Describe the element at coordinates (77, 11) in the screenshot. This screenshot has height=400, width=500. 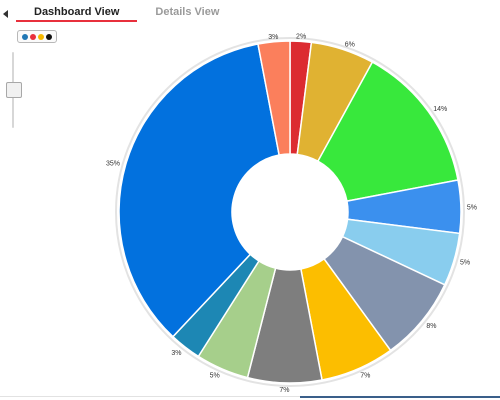
I see `tab-dashboard-view: Dashboard View` at that location.